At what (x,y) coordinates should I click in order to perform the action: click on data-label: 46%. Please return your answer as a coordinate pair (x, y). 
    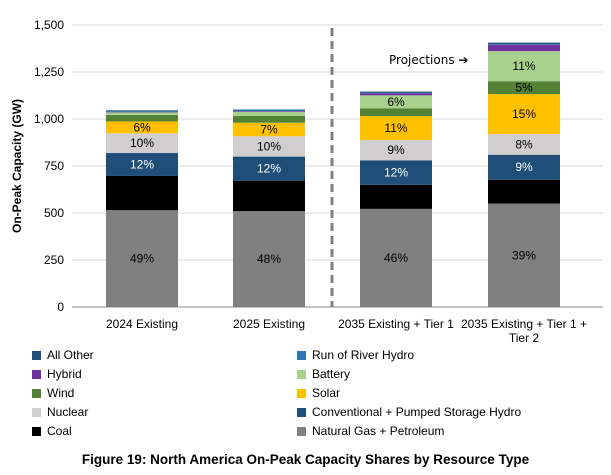
    Looking at the image, I should click on (396, 258).